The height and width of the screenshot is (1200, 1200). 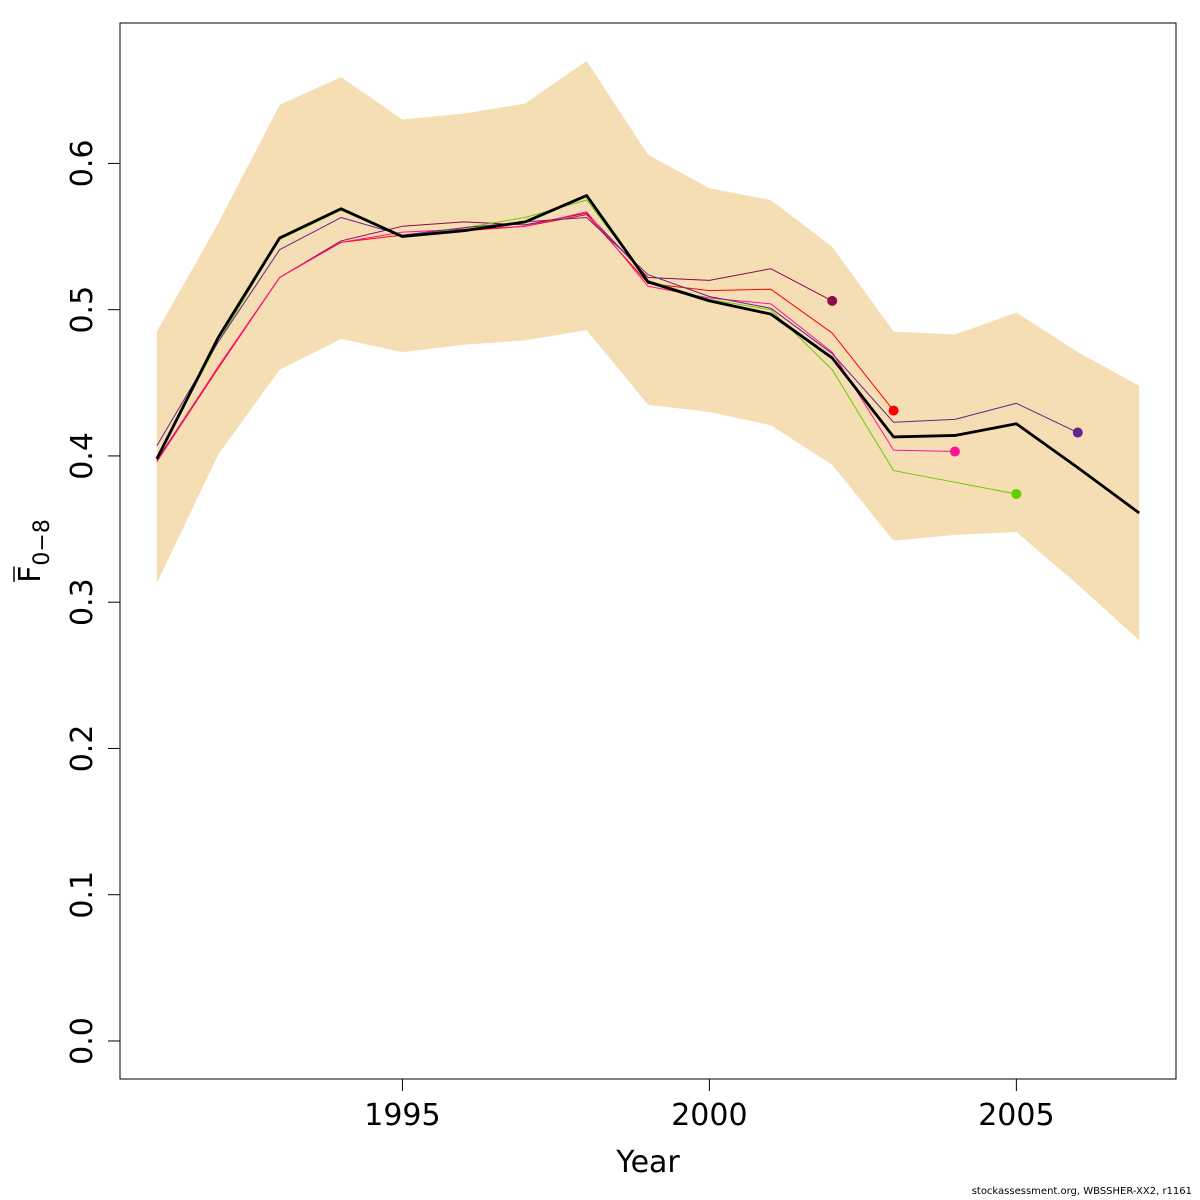 I want to click on x-tick-label: 2000, so click(x=709, y=1115).